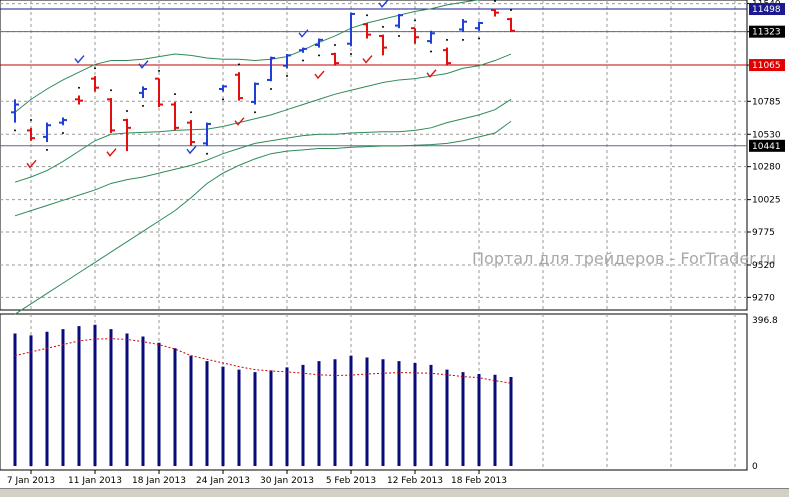 This screenshot has height=497, width=789. I want to click on price-tick-label-9: 9270, so click(763, 298).